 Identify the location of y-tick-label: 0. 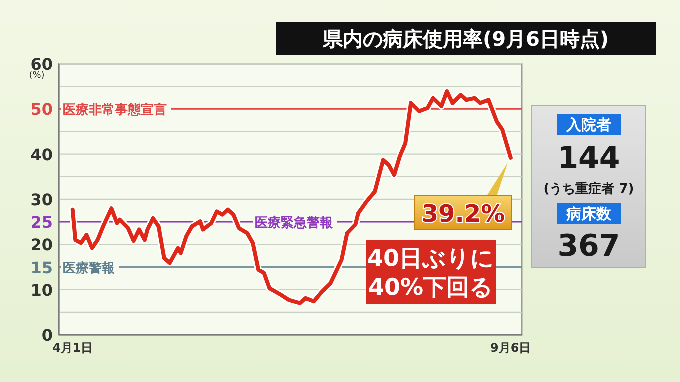
(47, 335).